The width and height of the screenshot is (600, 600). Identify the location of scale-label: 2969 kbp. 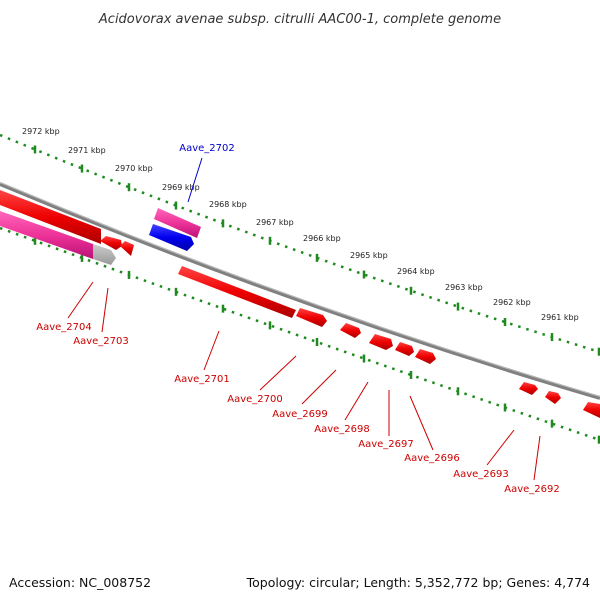
(181, 187).